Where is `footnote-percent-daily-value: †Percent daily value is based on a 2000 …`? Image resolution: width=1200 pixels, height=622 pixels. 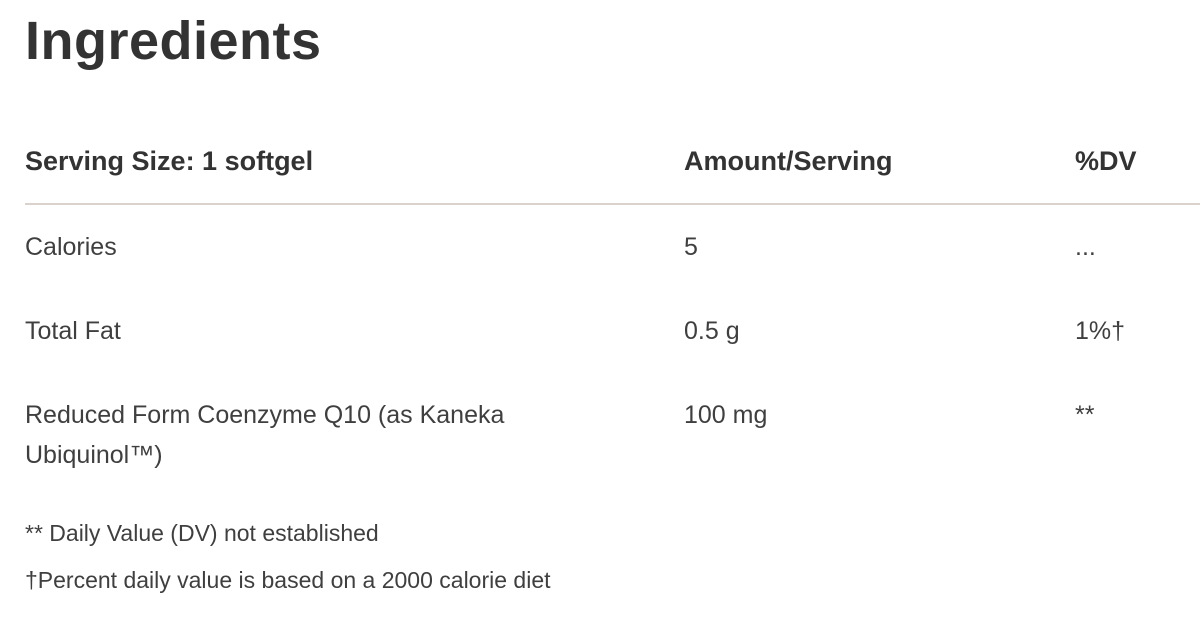 footnote-percent-daily-value: †Percent daily value is based on a 2000 … is located at coordinates (288, 579).